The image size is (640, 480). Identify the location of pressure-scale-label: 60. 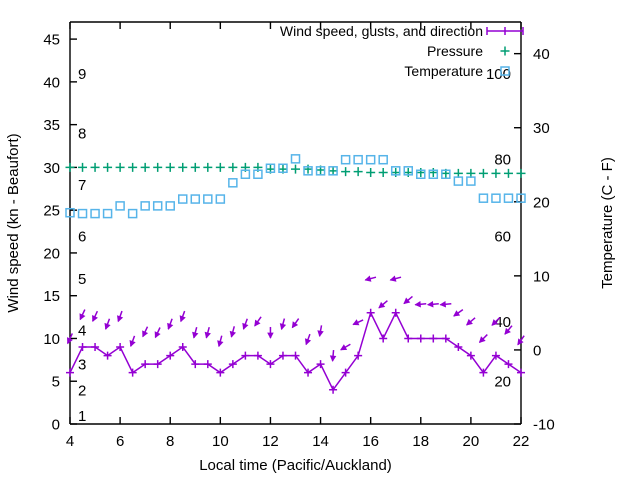
(502, 236).